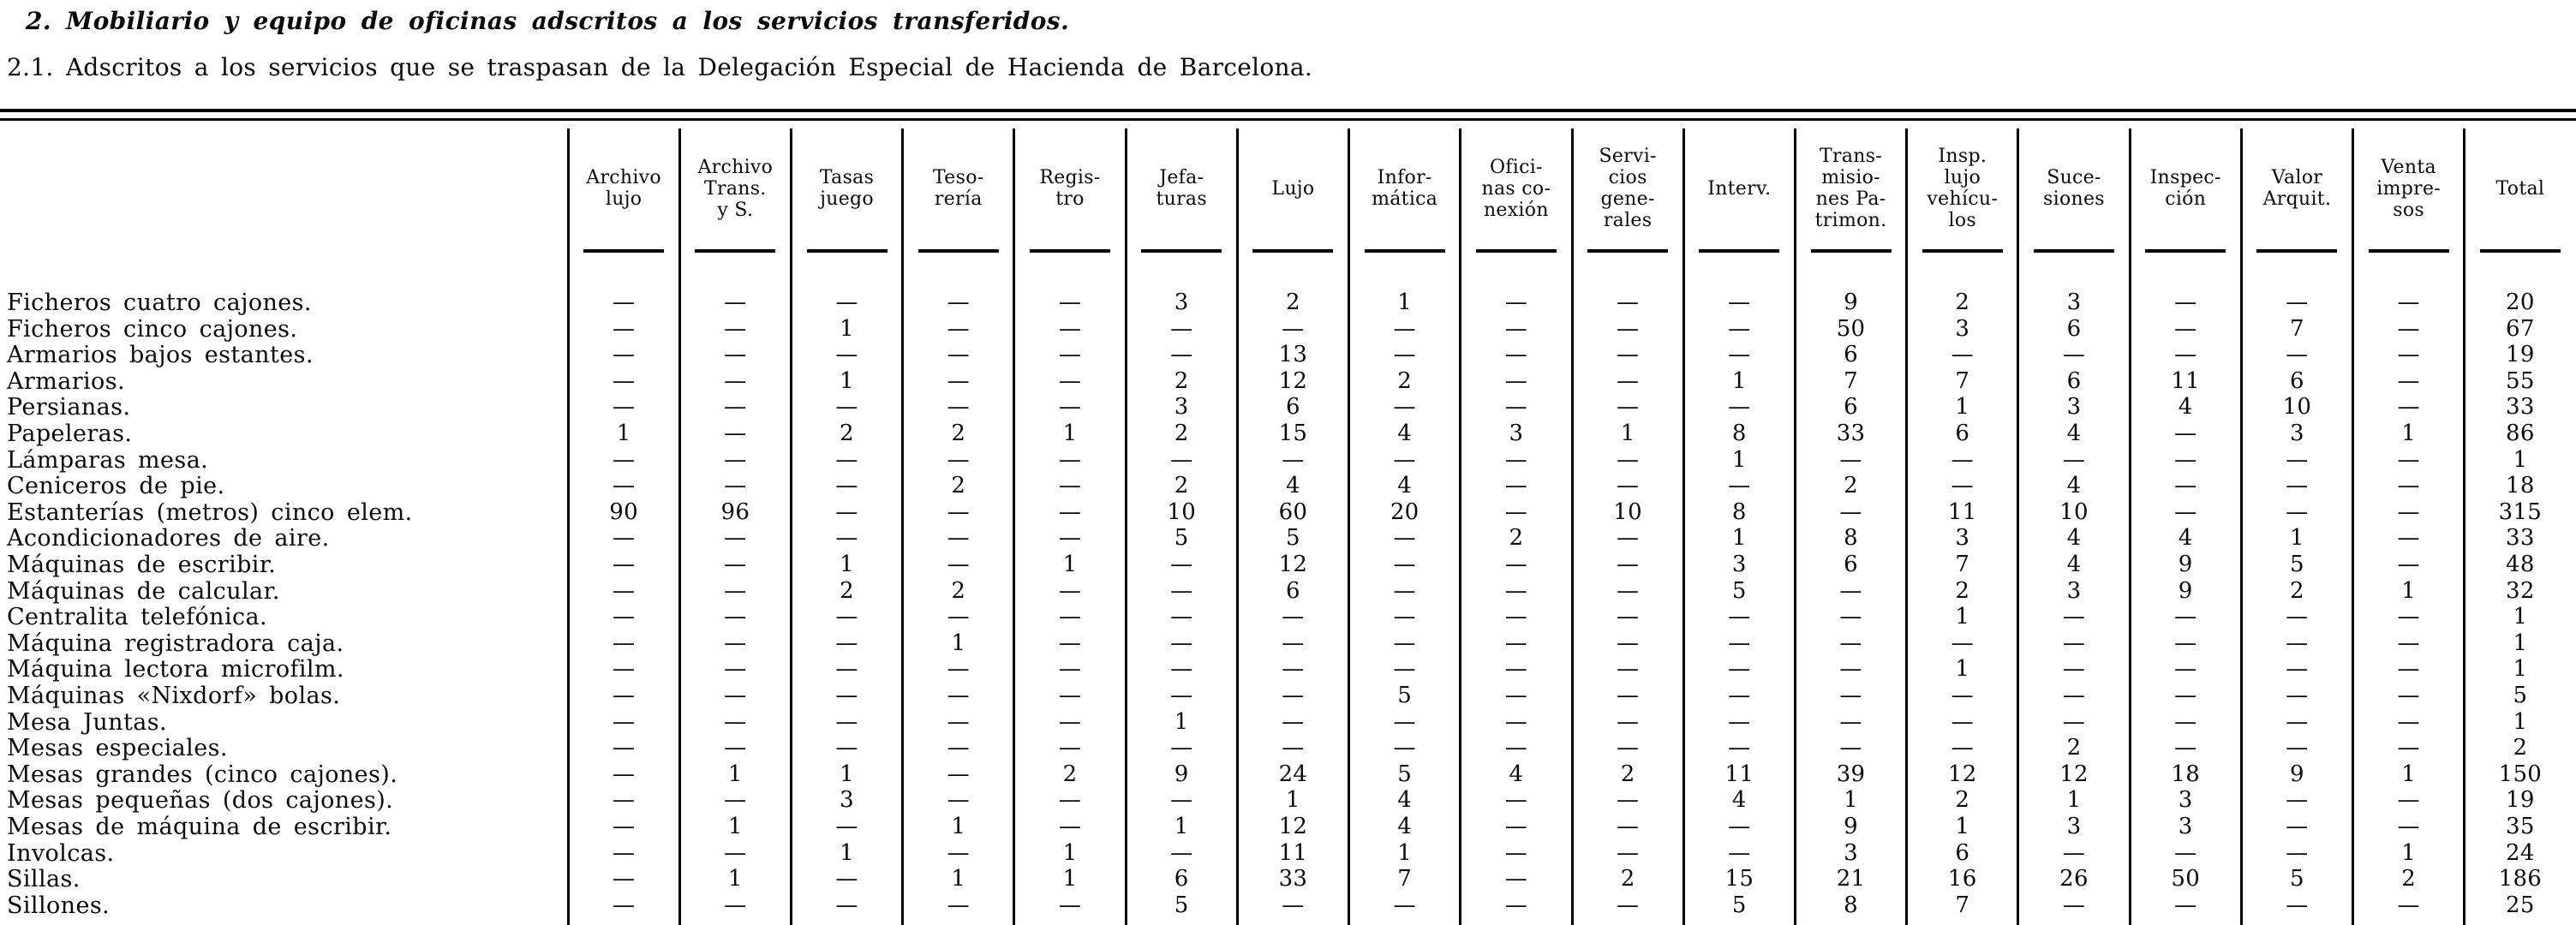 Image resolution: width=2576 pixels, height=925 pixels. What do you see at coordinates (1288, 120) in the screenshot?
I see `double-rule-bottom-line` at bounding box center [1288, 120].